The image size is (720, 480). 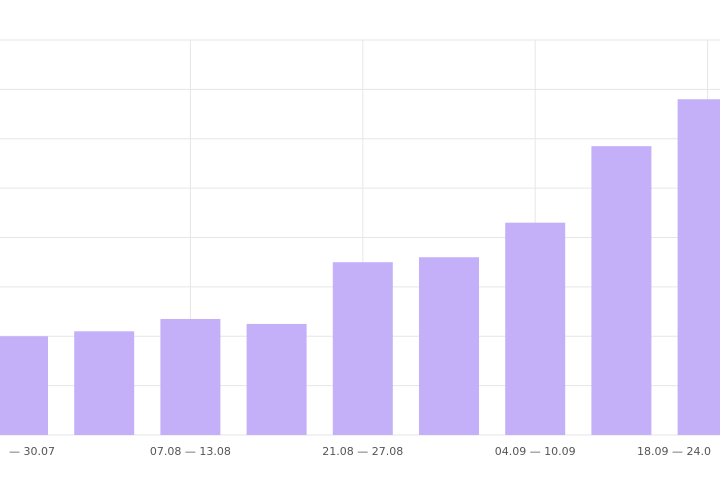 I want to click on x-tick-label: 04.09 — 10.09, so click(x=535, y=451).